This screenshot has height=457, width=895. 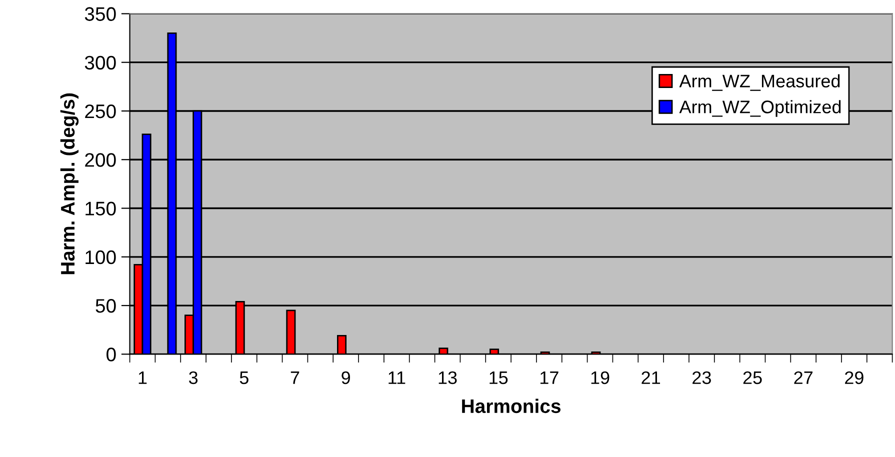 What do you see at coordinates (295, 378) in the screenshot?
I see `x-tick-label: 7` at bounding box center [295, 378].